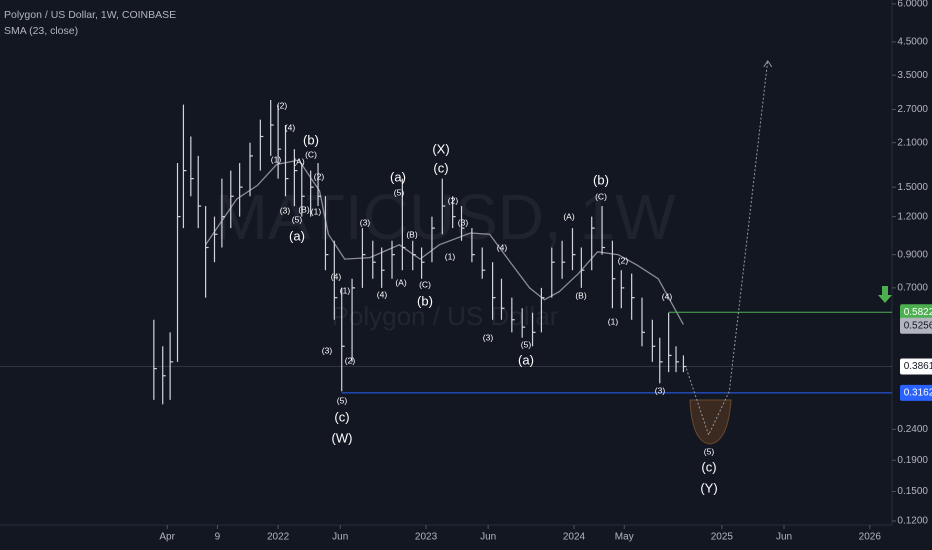 This screenshot has height=550, width=932. What do you see at coordinates (768, 63) in the screenshot?
I see `projection-arrow` at bounding box center [768, 63].